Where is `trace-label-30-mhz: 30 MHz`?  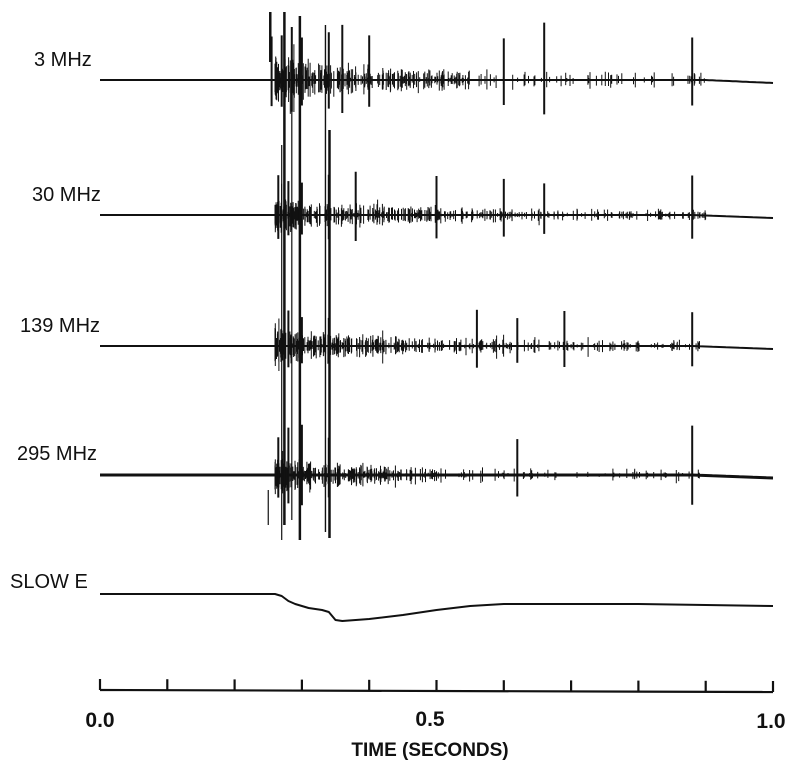 trace-label-30-mhz: 30 MHz is located at coordinates (66, 195).